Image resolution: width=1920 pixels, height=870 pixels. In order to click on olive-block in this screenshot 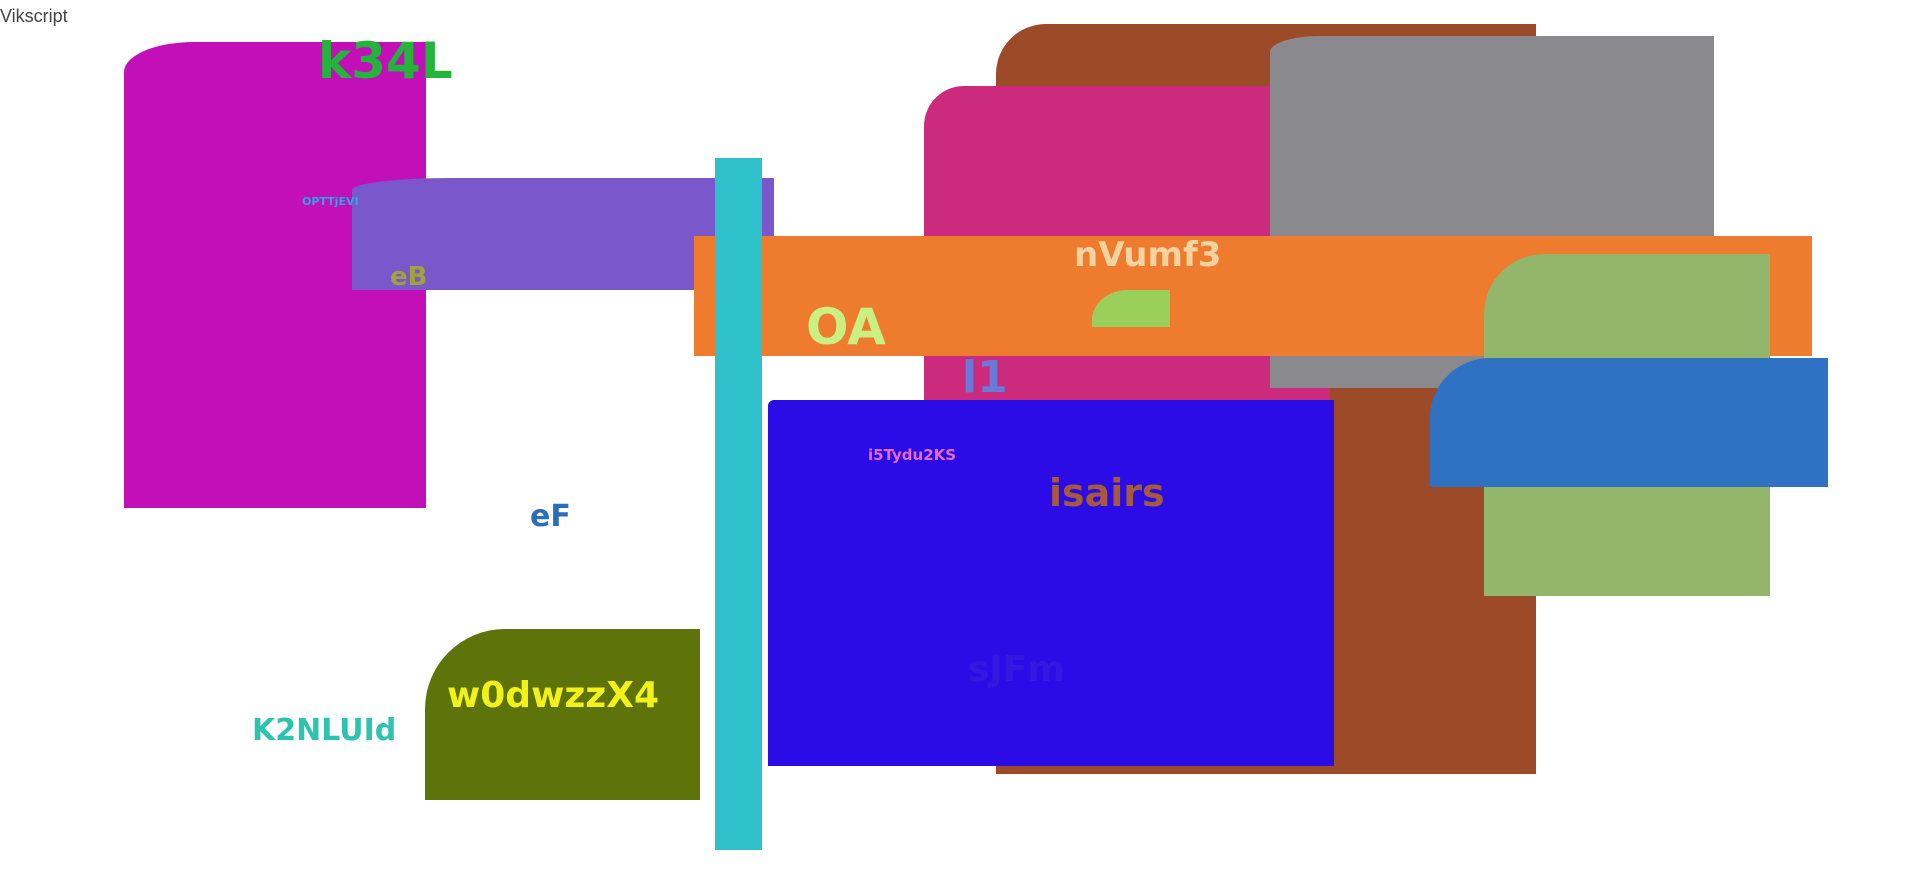, I will do `click(562, 714)`.